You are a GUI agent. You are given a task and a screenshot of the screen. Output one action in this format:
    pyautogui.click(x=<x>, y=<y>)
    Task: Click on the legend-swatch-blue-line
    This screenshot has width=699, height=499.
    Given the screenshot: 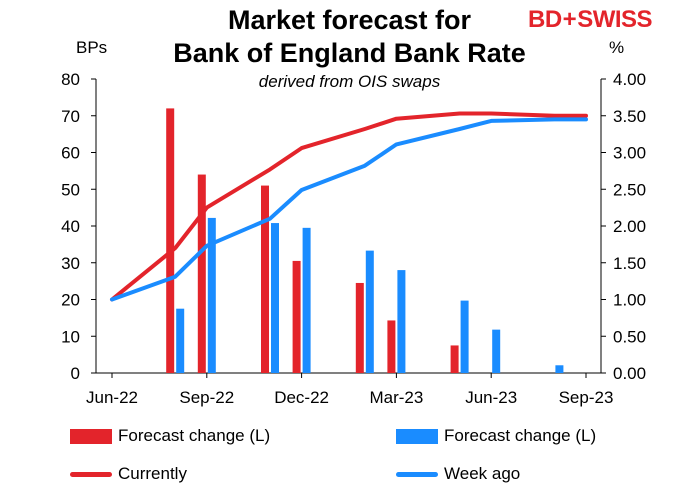 What is the action you would take?
    pyautogui.click(x=417, y=474)
    